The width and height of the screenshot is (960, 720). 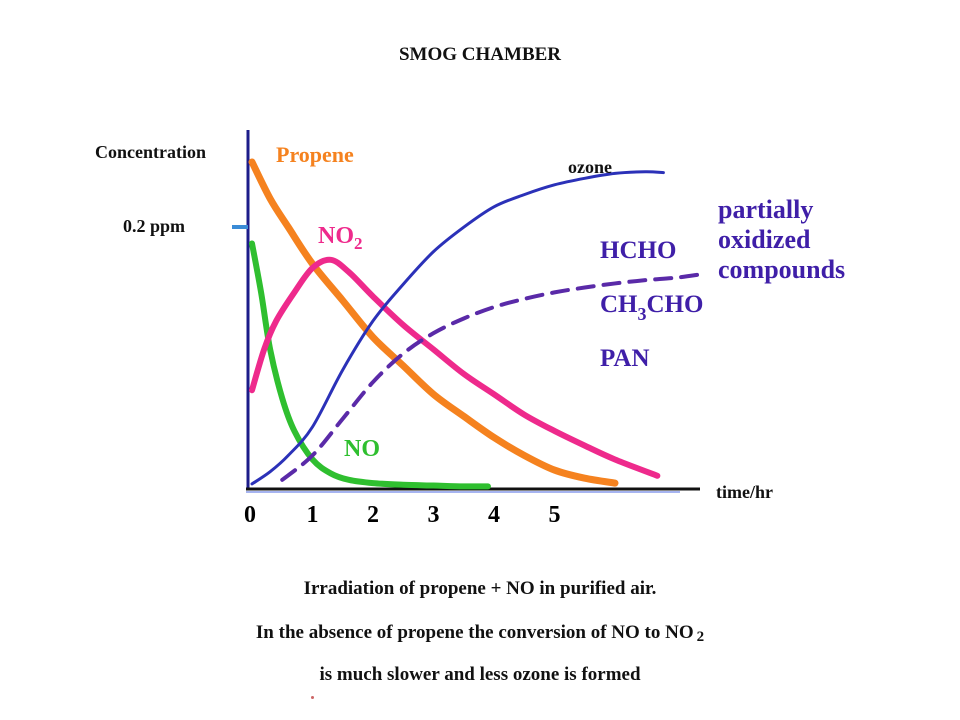 What do you see at coordinates (619, 304) in the screenshot?
I see `label-ch3cho-a: CH` at bounding box center [619, 304].